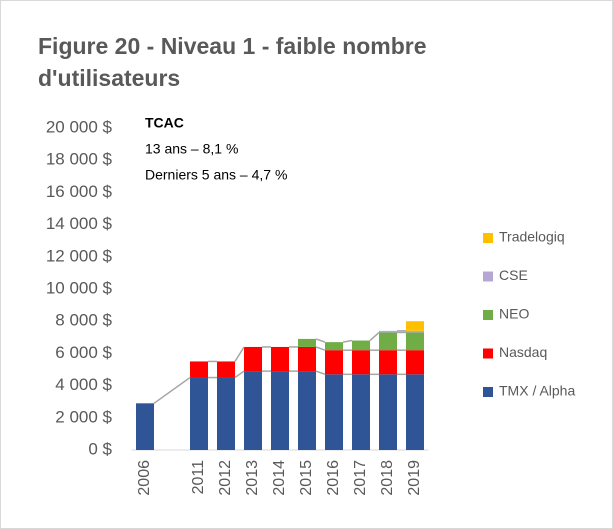 This screenshot has width=613, height=529. What do you see at coordinates (225, 478) in the screenshot?
I see `x-tick-label: 2012` at bounding box center [225, 478].